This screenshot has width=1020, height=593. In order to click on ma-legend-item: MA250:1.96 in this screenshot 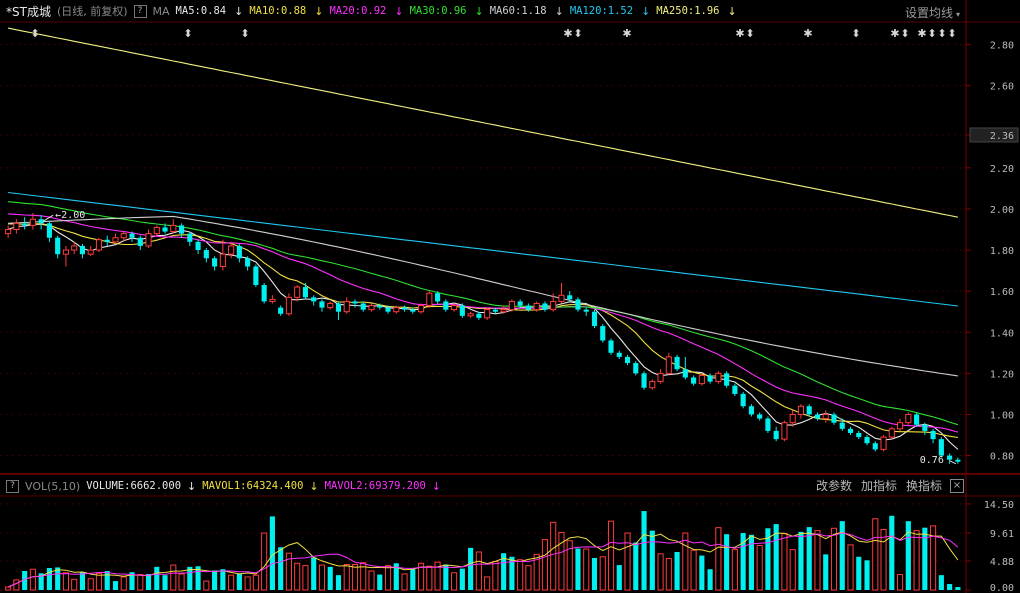, I will do `click(688, 10)`.